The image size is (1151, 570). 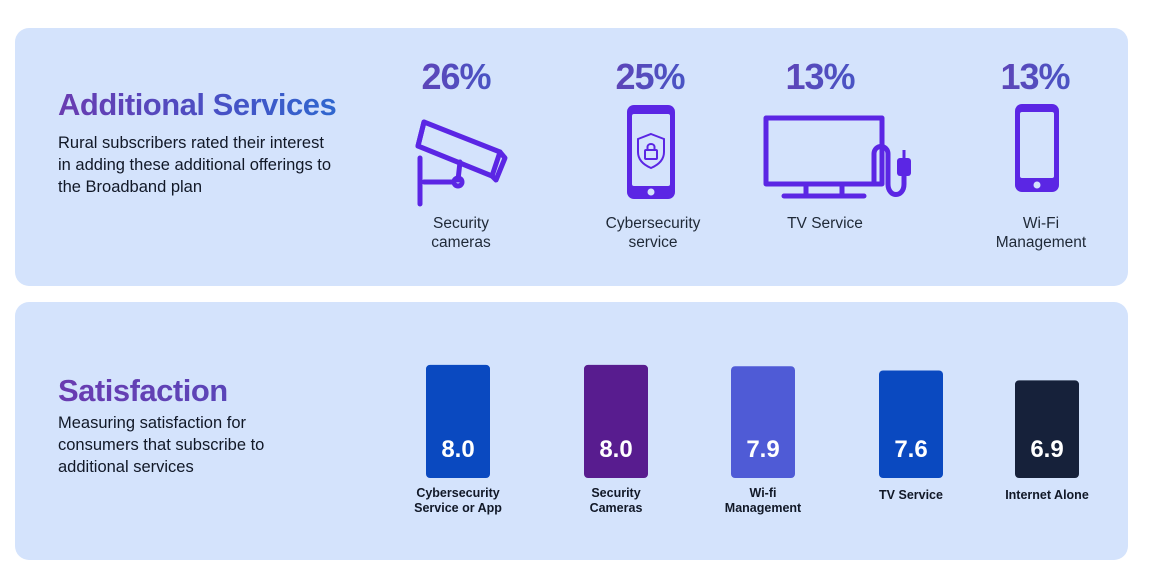 I want to click on cybersecurity-percent: 25%, so click(x=650, y=77).